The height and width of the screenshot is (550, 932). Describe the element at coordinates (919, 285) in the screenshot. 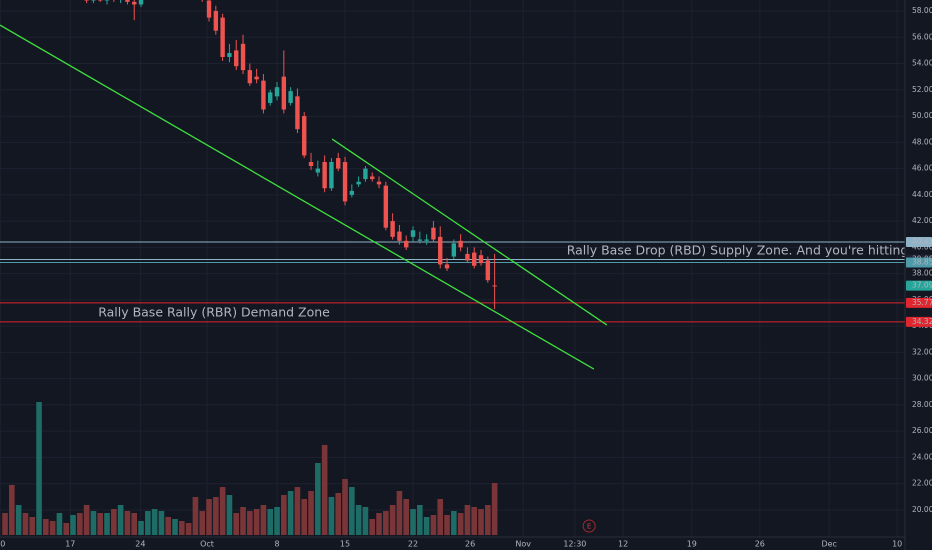

I see `price-label-box` at that location.